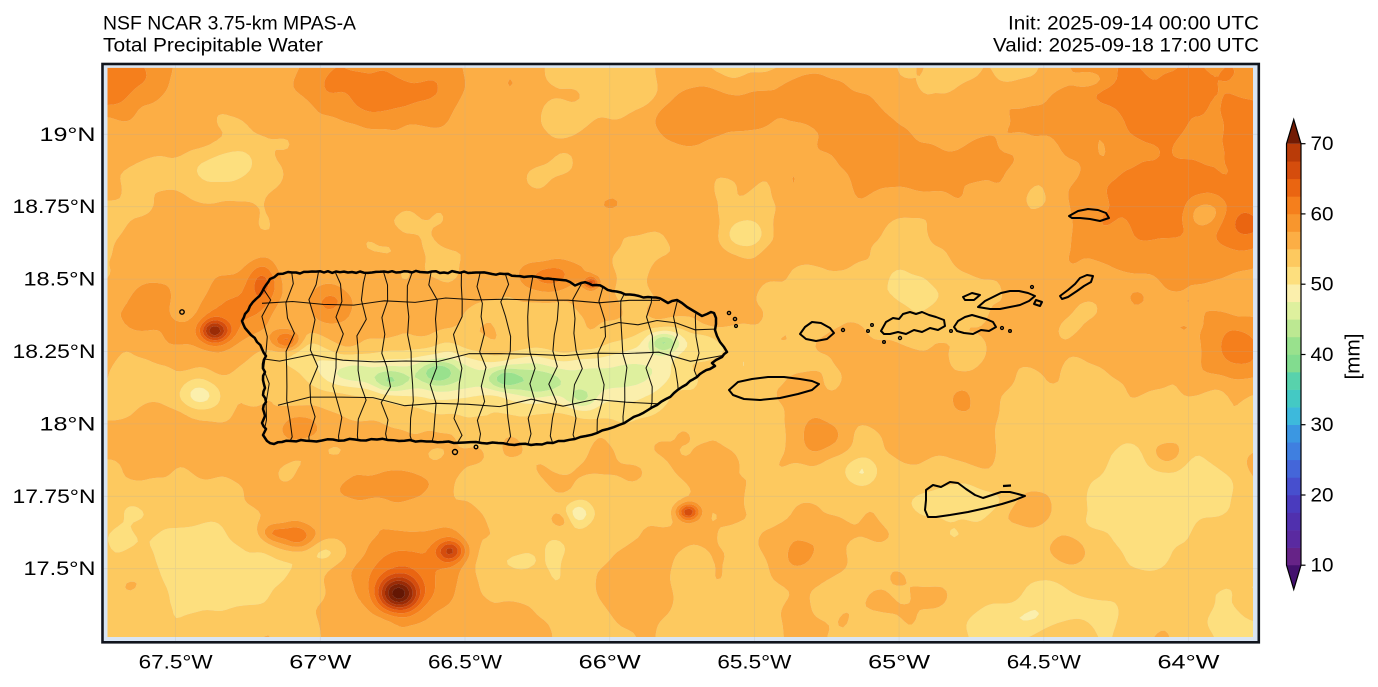  I want to click on svg-text: 17.5°N, so click(60, 569).